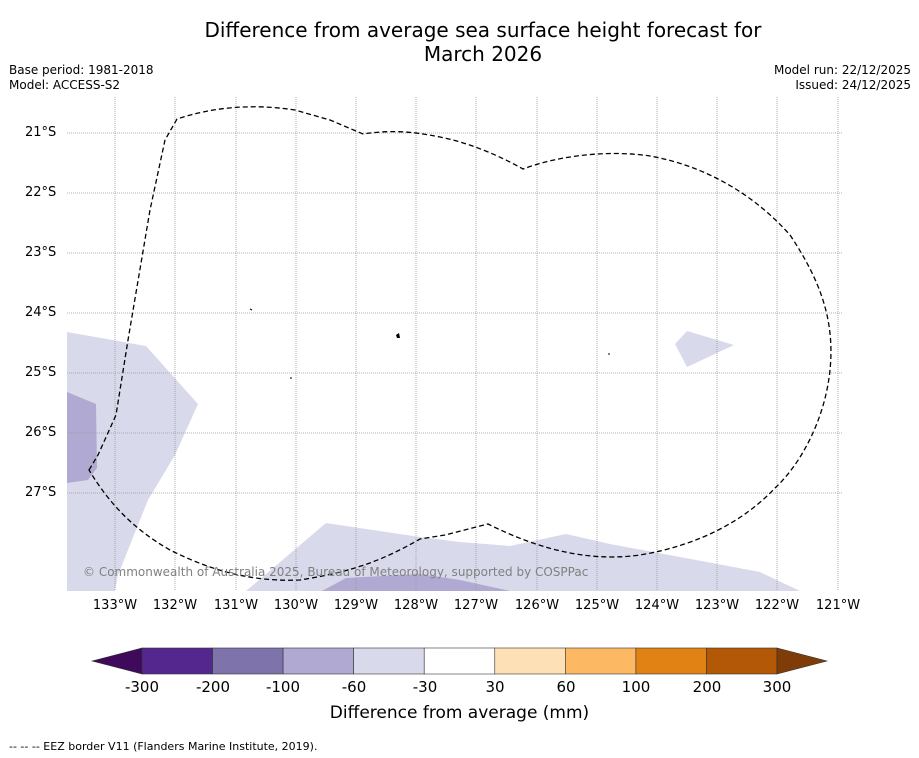  What do you see at coordinates (41, 312) in the screenshot?
I see `lat-label-24s: 24°S` at bounding box center [41, 312].